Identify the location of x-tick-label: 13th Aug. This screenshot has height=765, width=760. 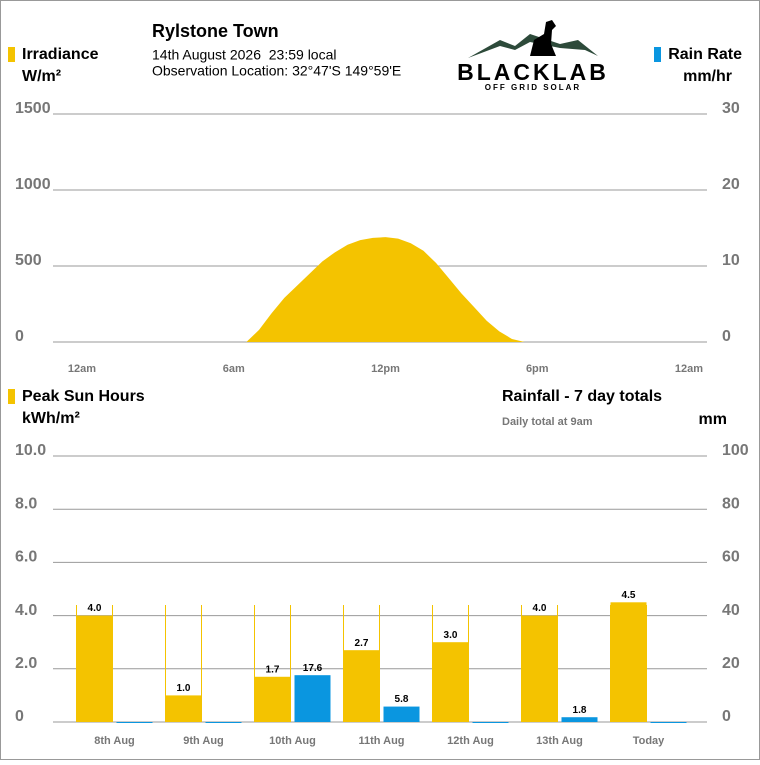
(559, 741).